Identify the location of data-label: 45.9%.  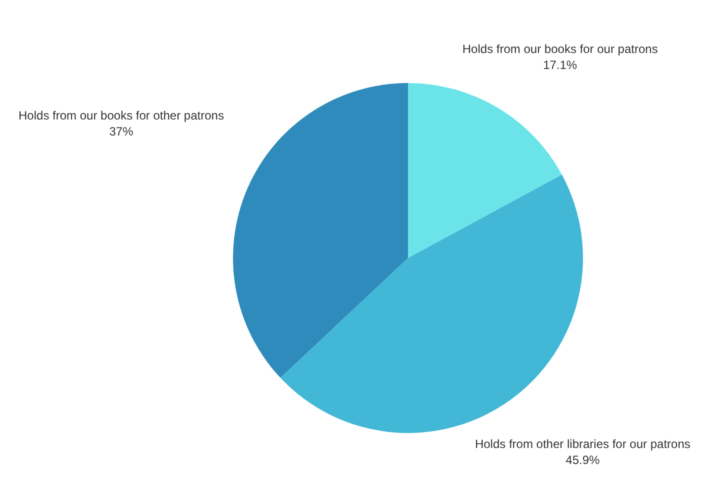
(583, 459).